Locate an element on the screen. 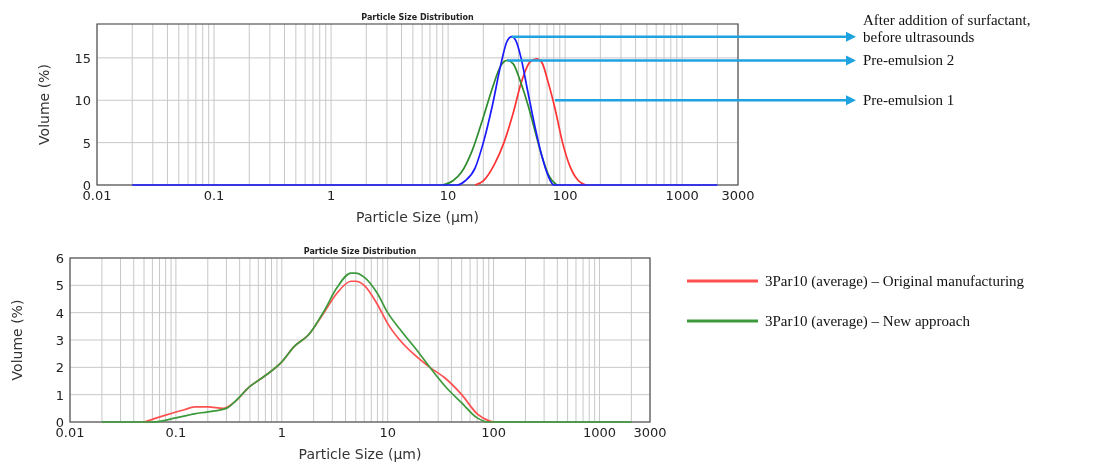 Image resolution: width=1102 pixels, height=470 pixels. legend-label: 3Par10 (average) – New approach is located at coordinates (868, 321).